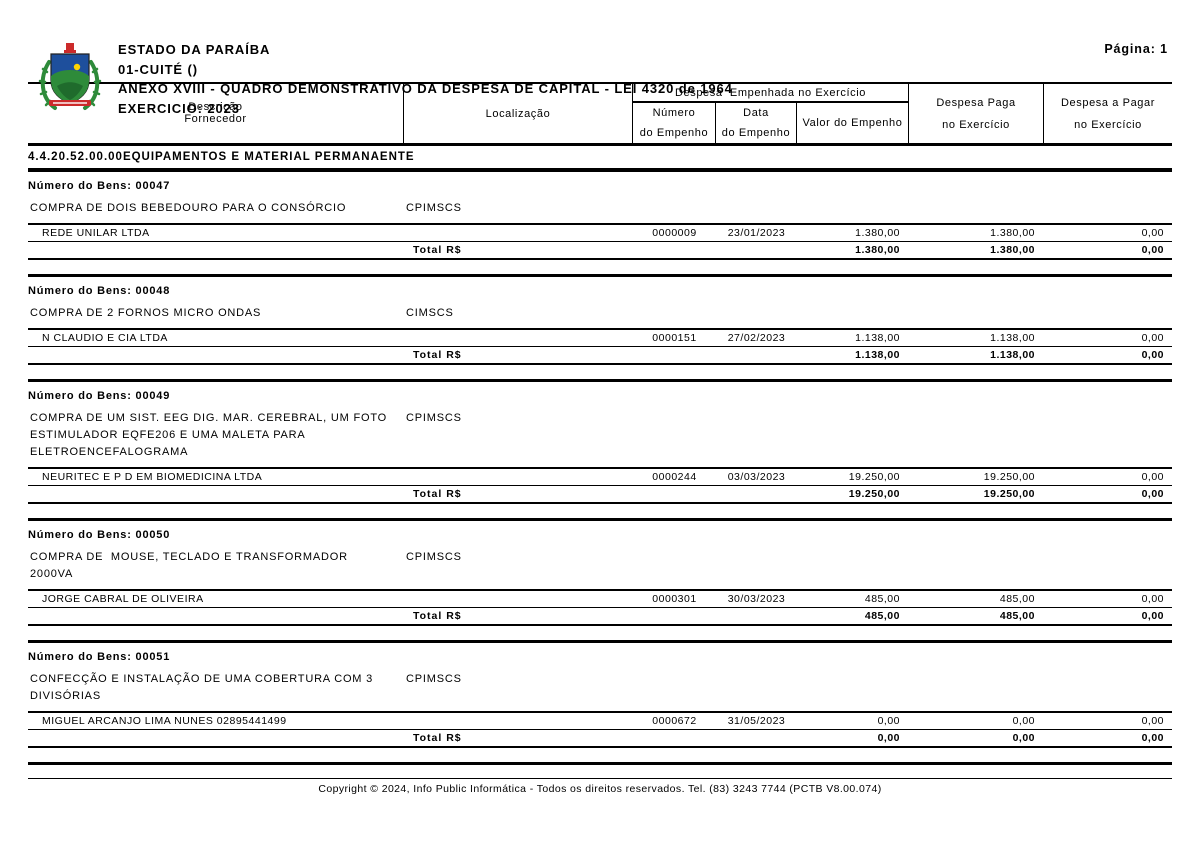  Describe the element at coordinates (123, 599) in the screenshot. I see `supplier-name: JORGE CABRAL DE OLIVEIRA` at that location.